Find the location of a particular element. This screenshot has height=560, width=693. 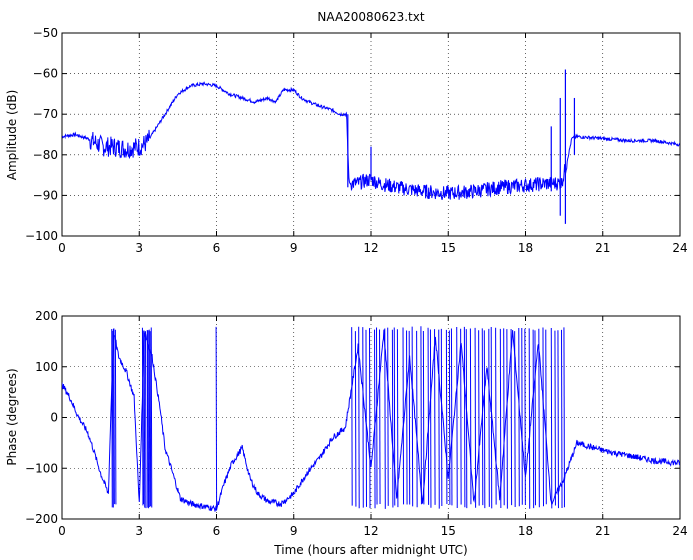

y-tick-label: −200 is located at coordinates (41, 519).